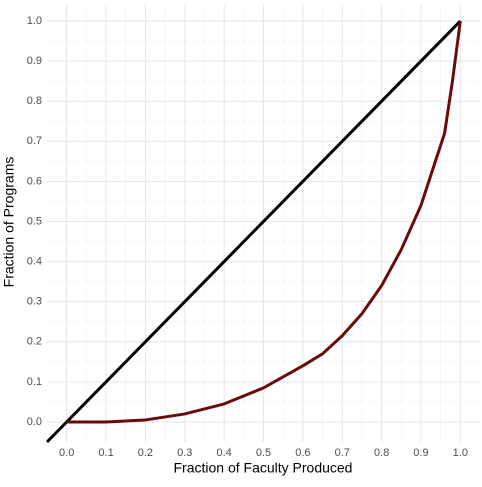  What do you see at coordinates (34, 221) in the screenshot?
I see `y-tick-label: 0.5` at bounding box center [34, 221].